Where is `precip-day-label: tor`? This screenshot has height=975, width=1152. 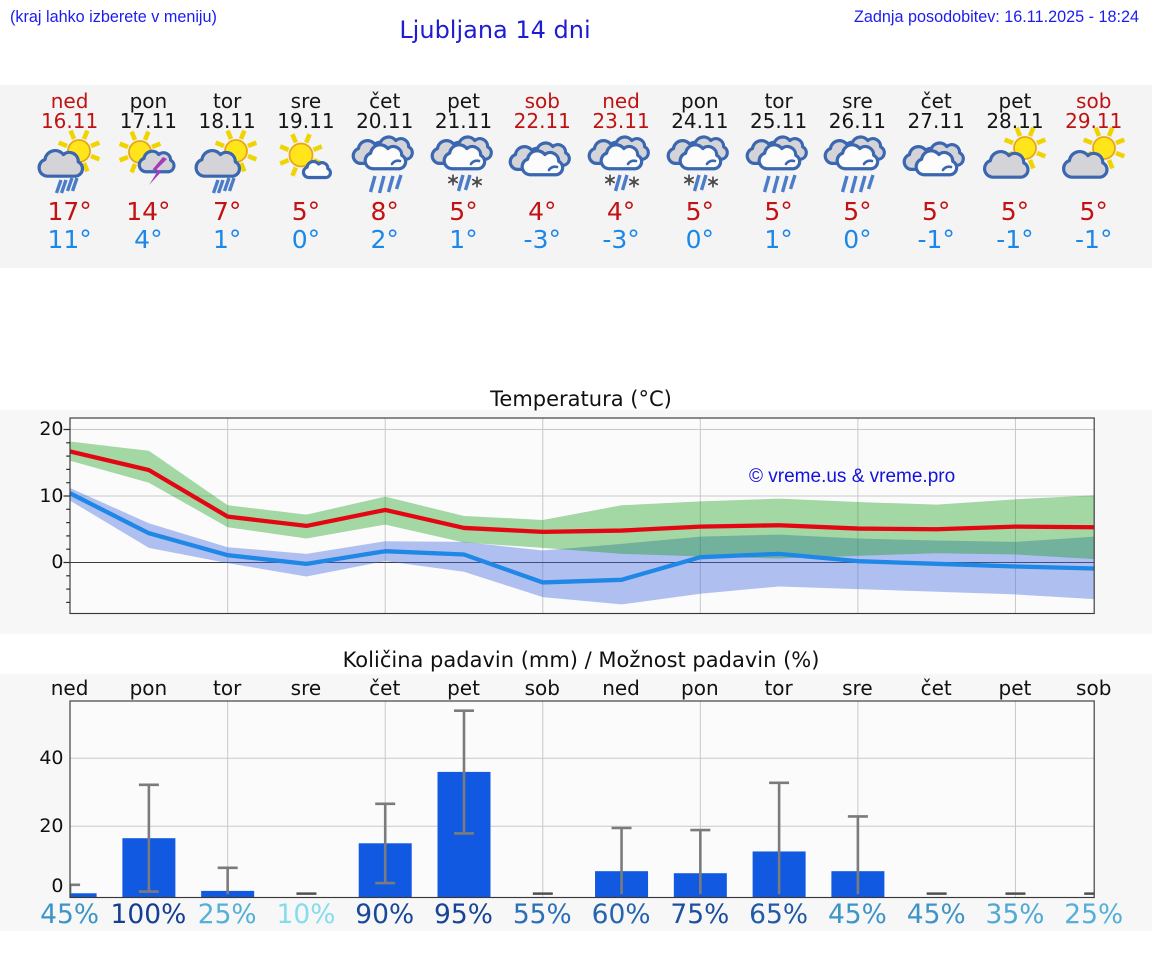
precip-day-label: tor is located at coordinates (227, 688).